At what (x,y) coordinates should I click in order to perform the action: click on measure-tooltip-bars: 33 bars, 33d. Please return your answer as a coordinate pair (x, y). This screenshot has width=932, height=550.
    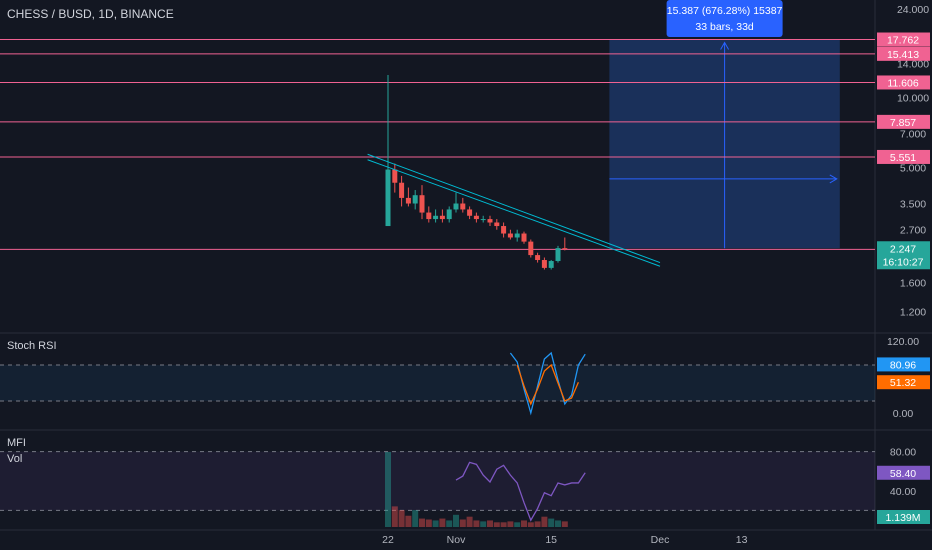
    Looking at the image, I should click on (724, 27).